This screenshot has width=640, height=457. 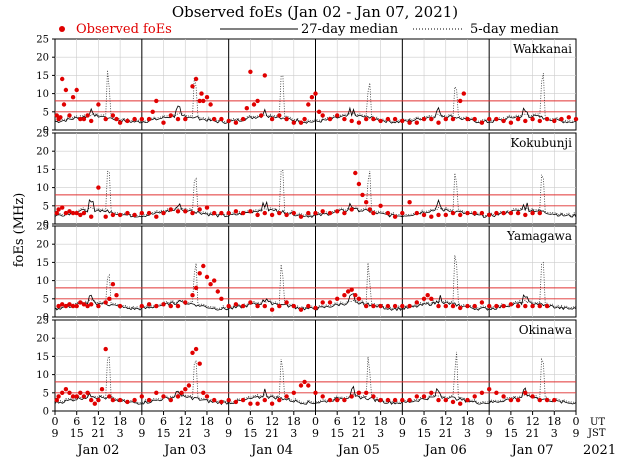 I want to click on y-tick-label: 15, so click(x=42, y=357).